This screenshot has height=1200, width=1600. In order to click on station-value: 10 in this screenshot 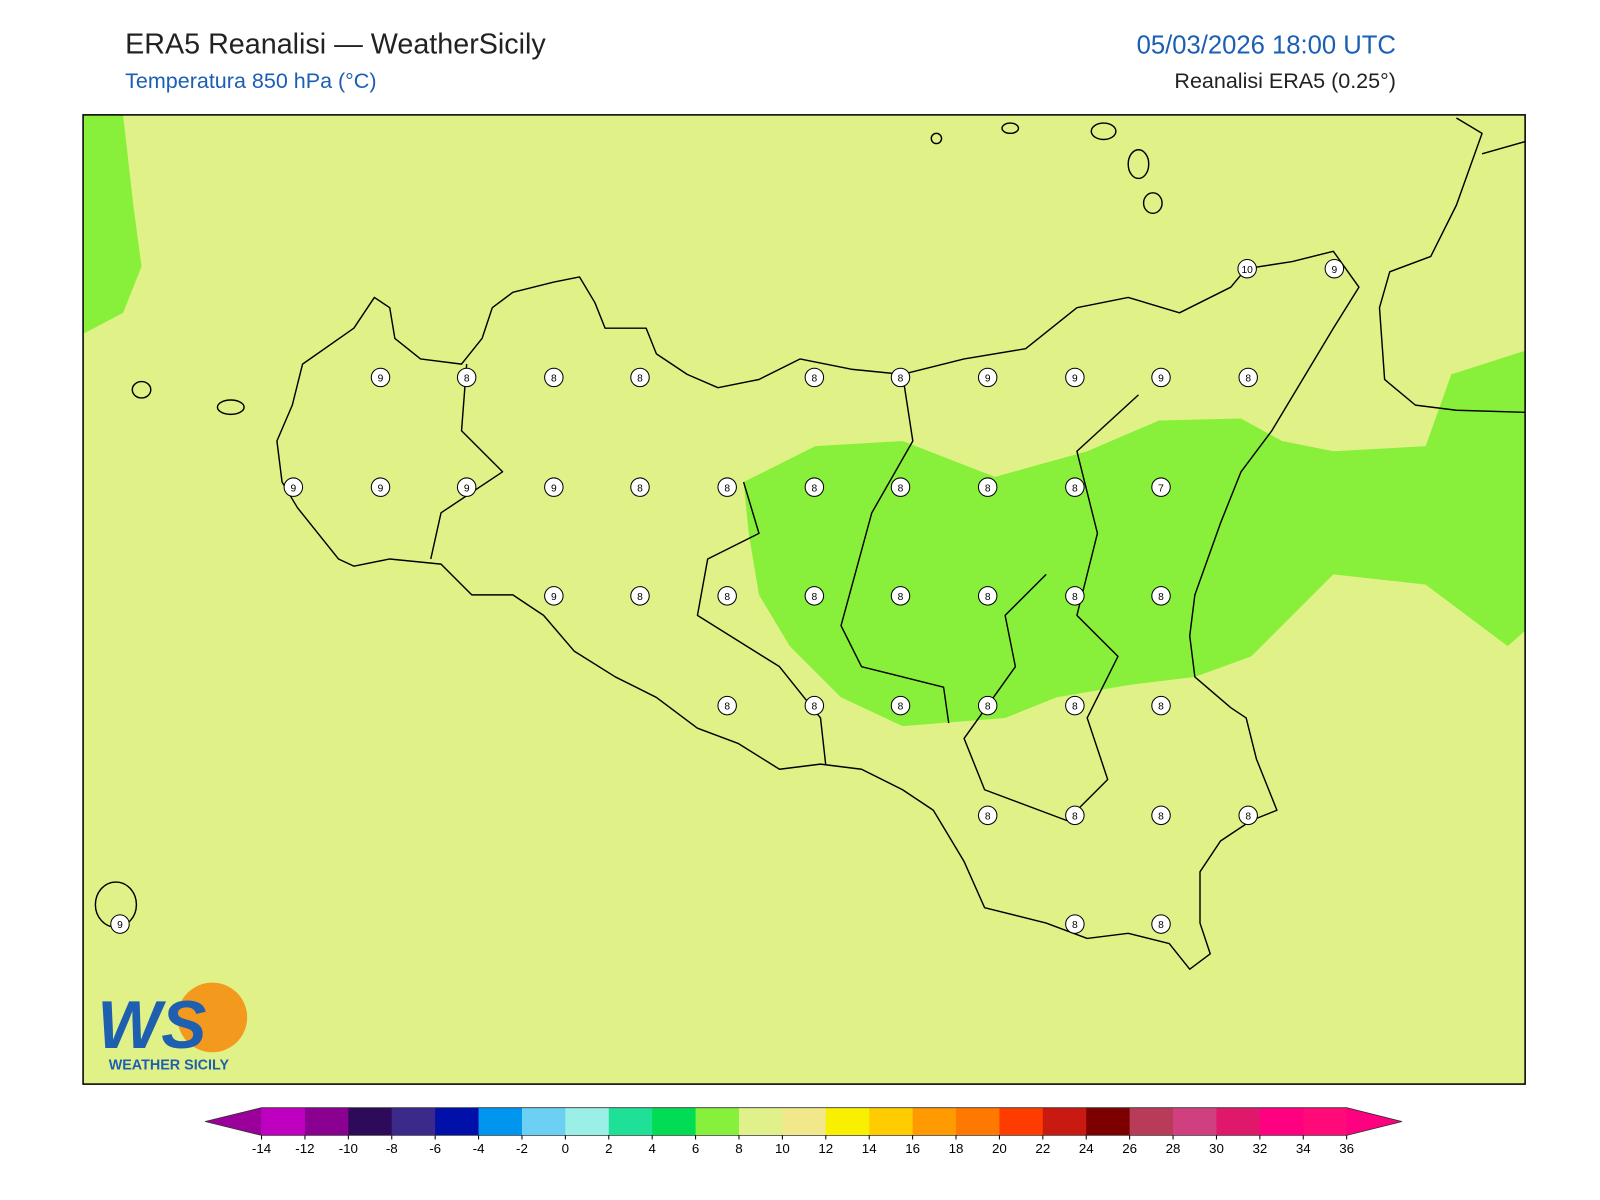, I will do `click(1247, 270)`.